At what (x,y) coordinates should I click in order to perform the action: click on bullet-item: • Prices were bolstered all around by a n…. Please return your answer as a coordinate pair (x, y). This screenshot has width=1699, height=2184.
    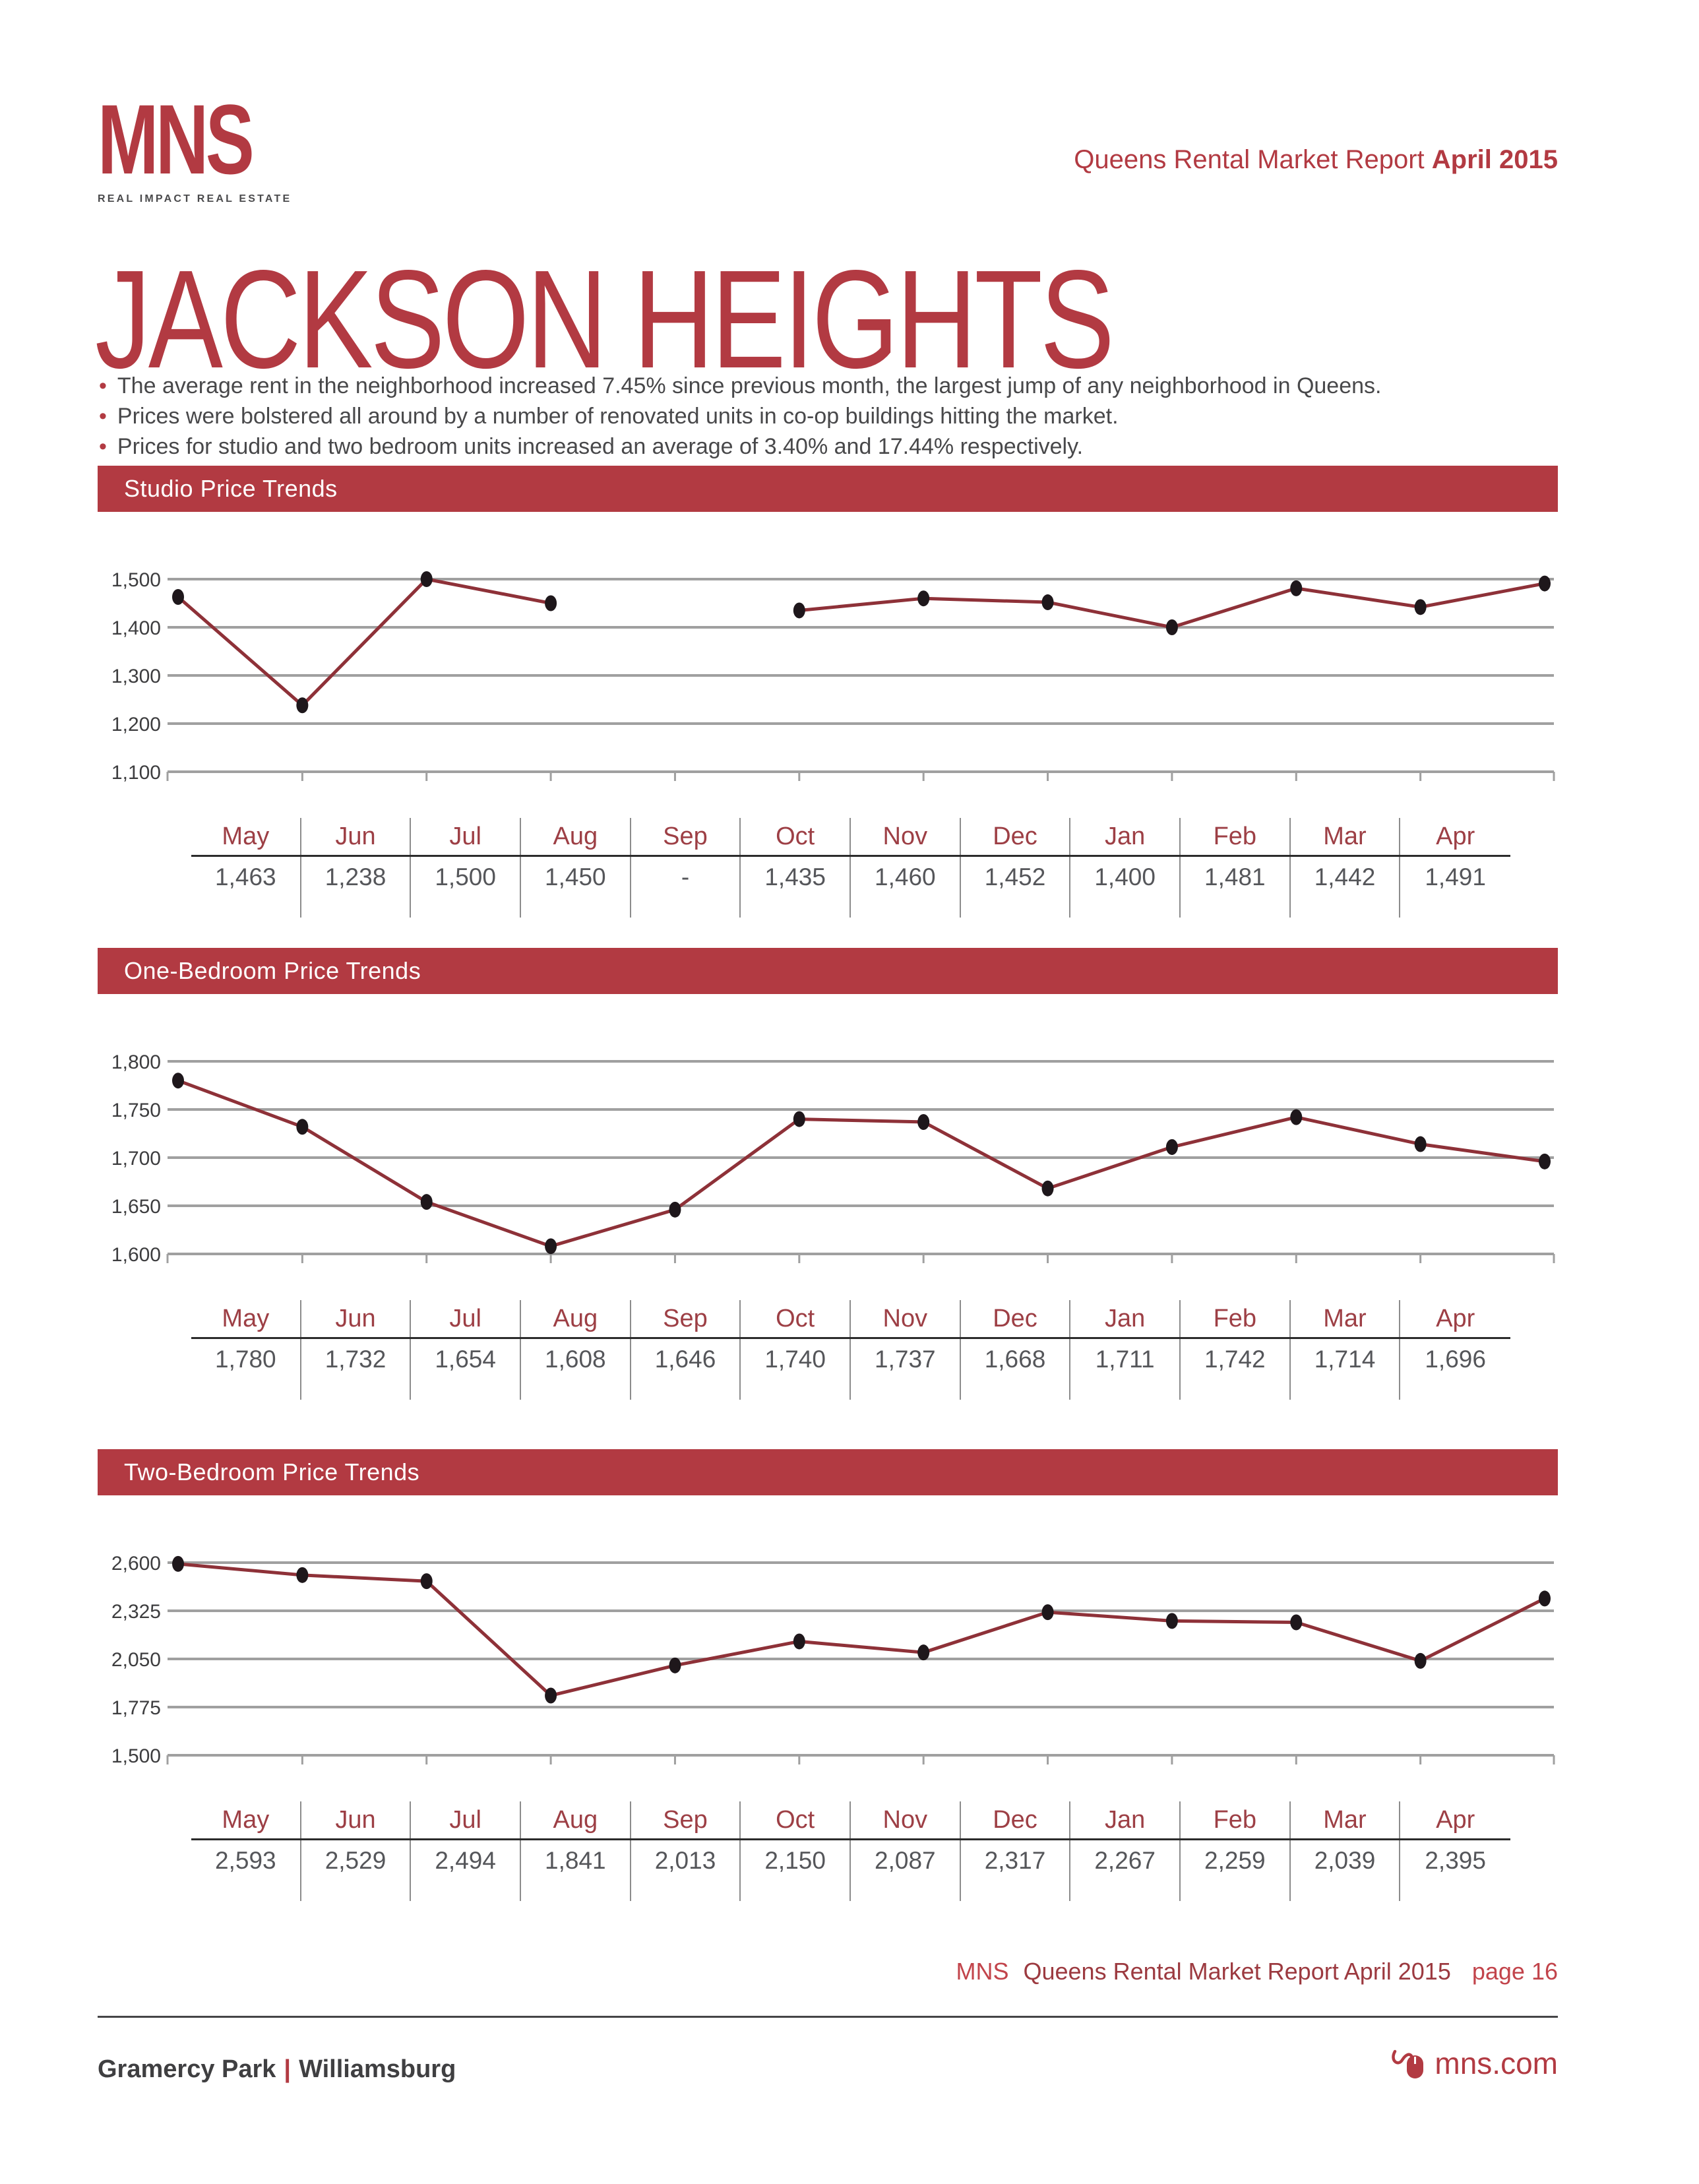
    Looking at the image, I should click on (740, 416).